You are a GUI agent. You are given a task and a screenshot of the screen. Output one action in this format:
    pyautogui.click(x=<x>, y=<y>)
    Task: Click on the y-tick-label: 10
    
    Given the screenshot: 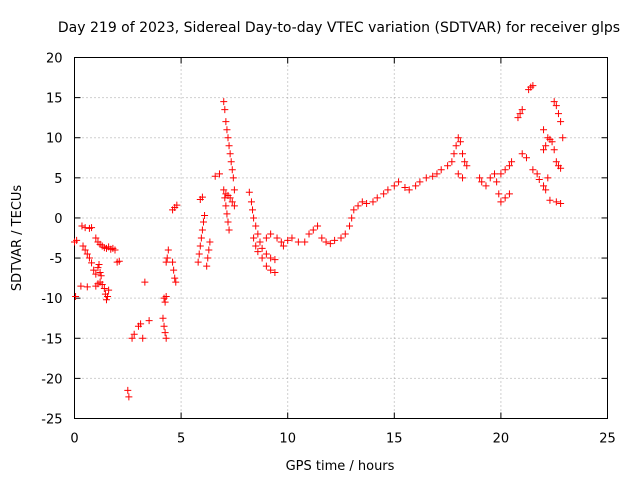 What is the action you would take?
    pyautogui.click(x=54, y=139)
    